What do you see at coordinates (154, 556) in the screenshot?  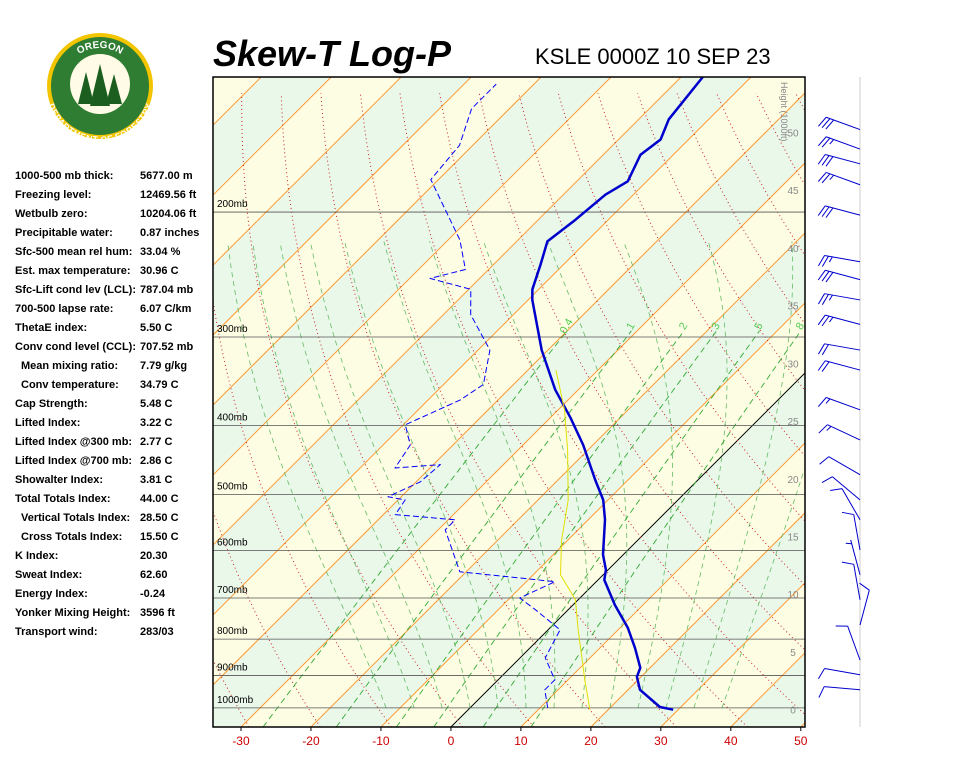 I see `index-value: 20.30` at bounding box center [154, 556].